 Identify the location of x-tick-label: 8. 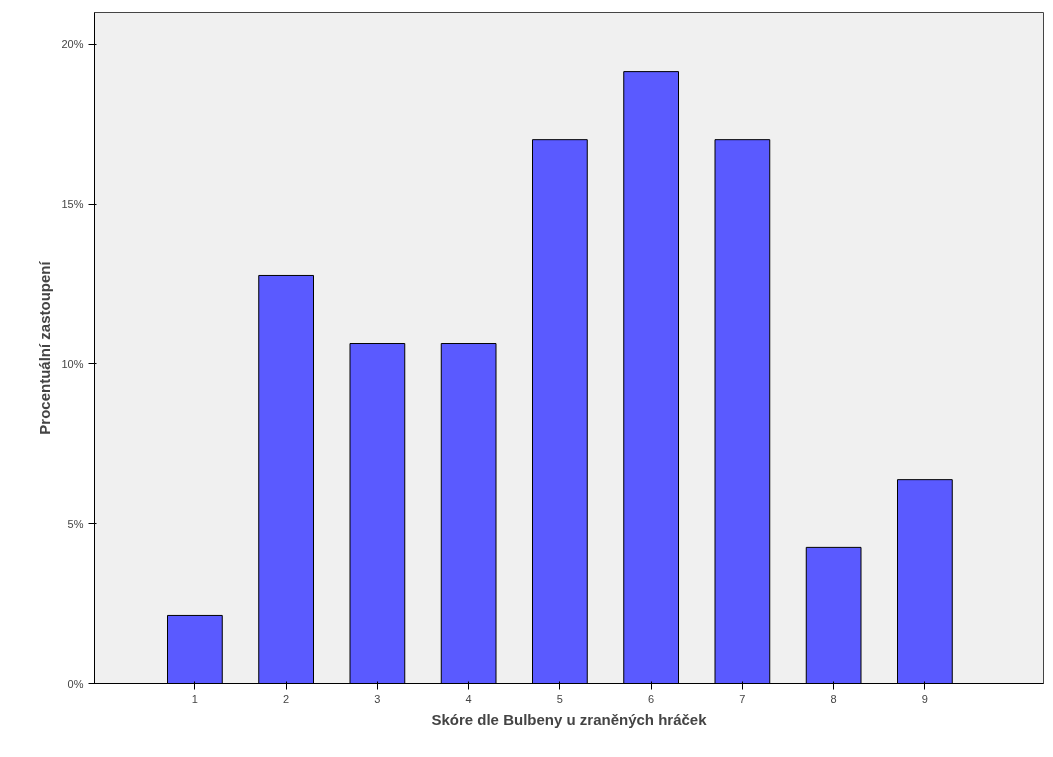
(833, 698).